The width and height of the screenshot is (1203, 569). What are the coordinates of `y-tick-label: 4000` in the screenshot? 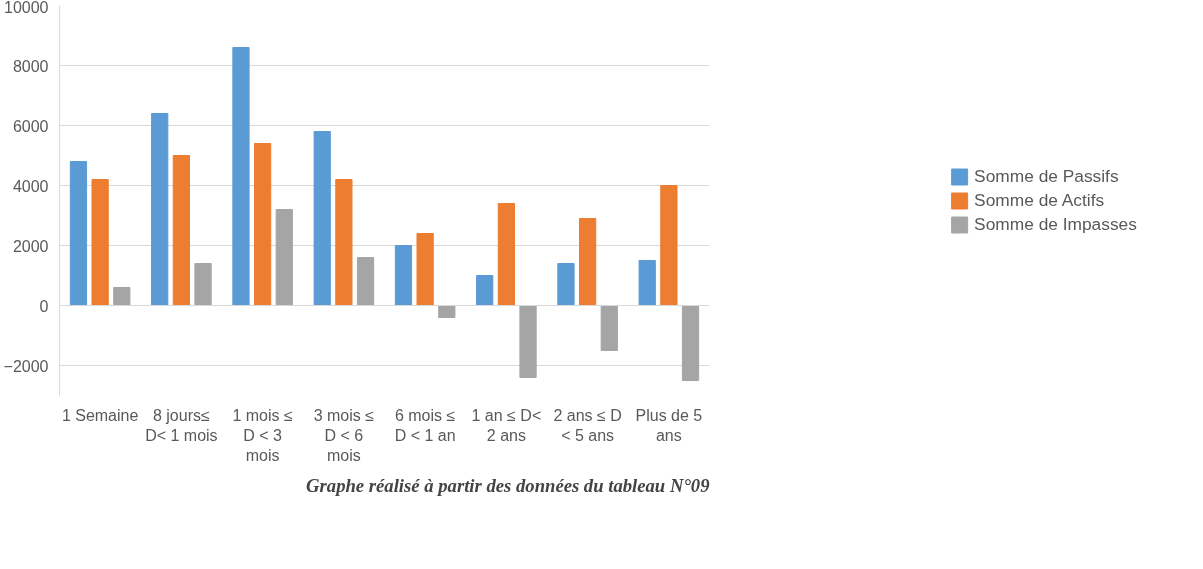 It's located at (30, 186).